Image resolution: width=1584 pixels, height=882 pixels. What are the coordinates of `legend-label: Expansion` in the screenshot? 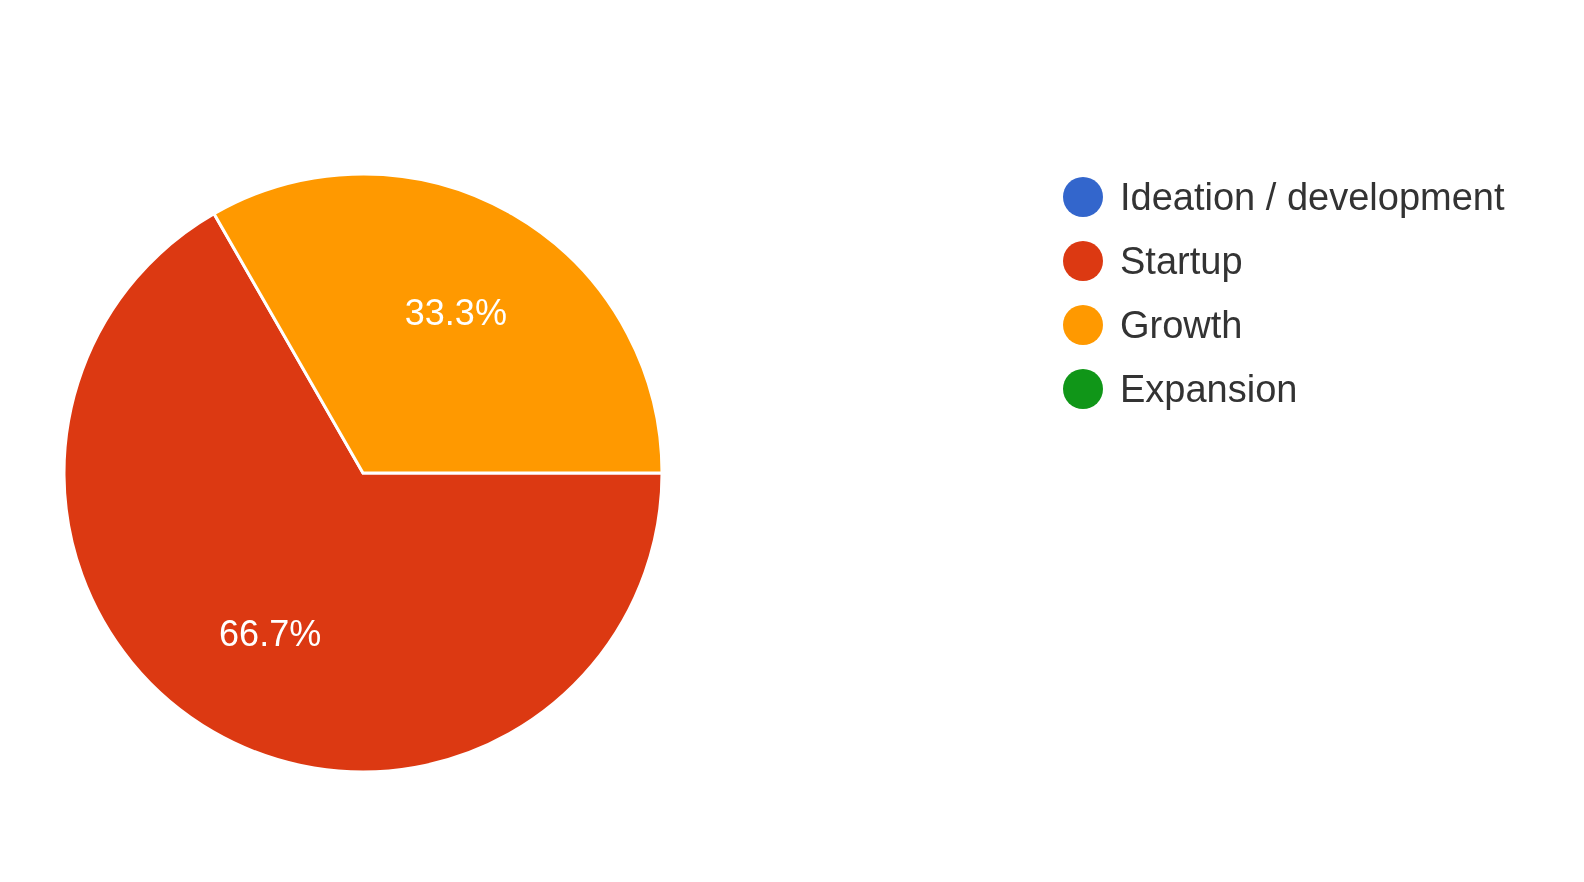 It's located at (1209, 389).